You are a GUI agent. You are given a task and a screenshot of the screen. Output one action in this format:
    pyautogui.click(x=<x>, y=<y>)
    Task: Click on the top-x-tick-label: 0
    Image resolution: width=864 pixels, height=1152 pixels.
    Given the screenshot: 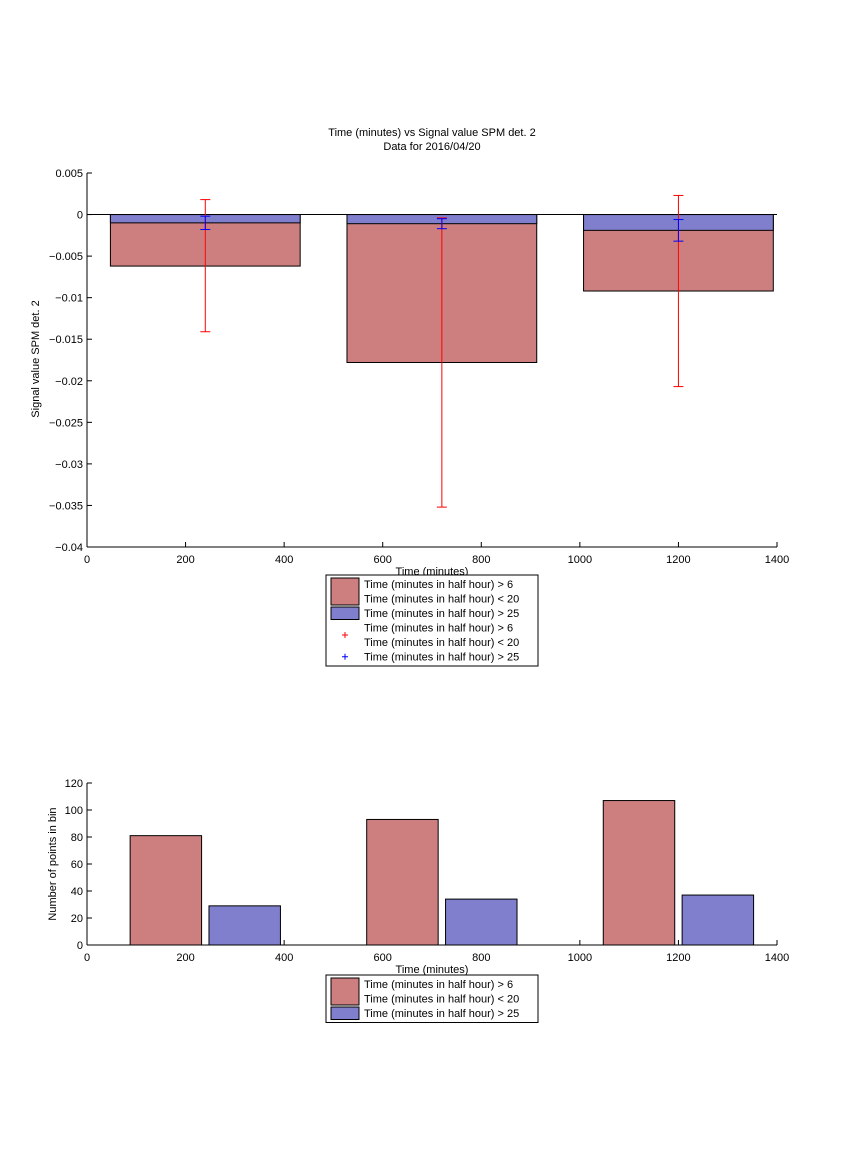 What is the action you would take?
    pyautogui.click(x=87, y=560)
    